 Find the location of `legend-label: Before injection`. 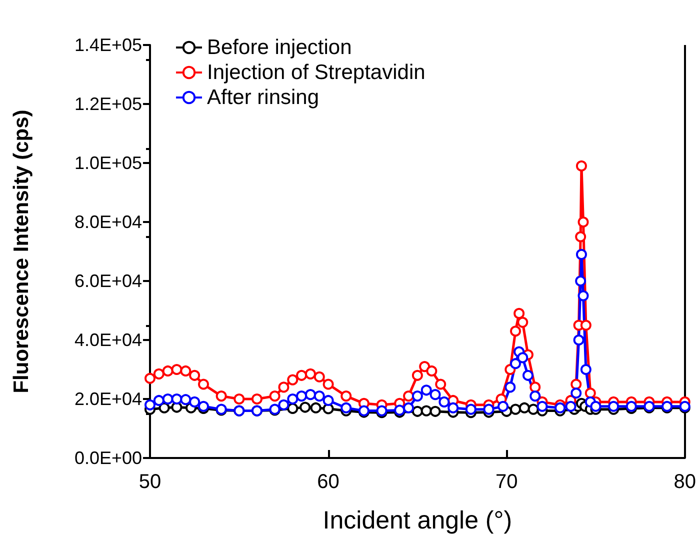

legend-label: Before injection is located at coordinates (279, 47).